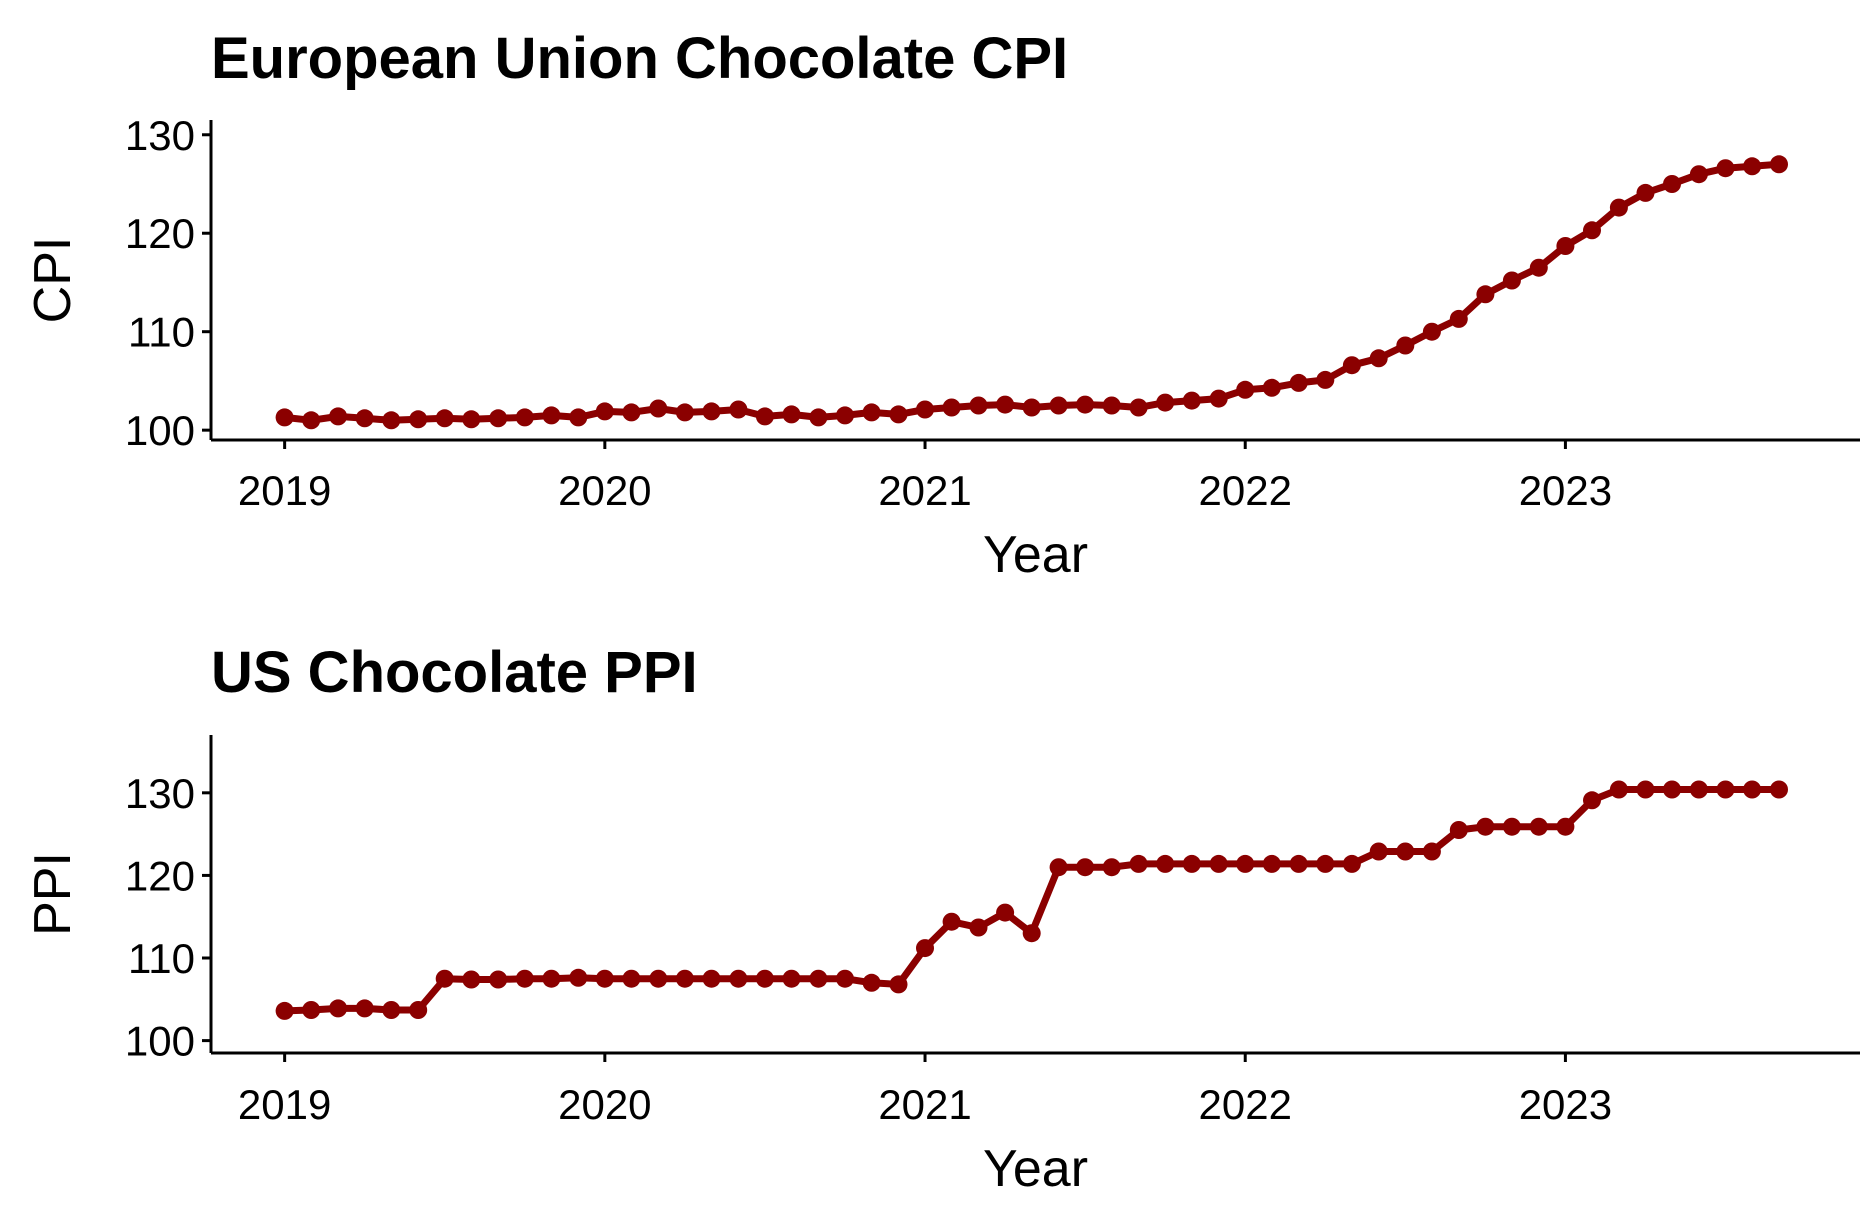  I want to click on x-tick-label: 2022, so click(1245, 1104).